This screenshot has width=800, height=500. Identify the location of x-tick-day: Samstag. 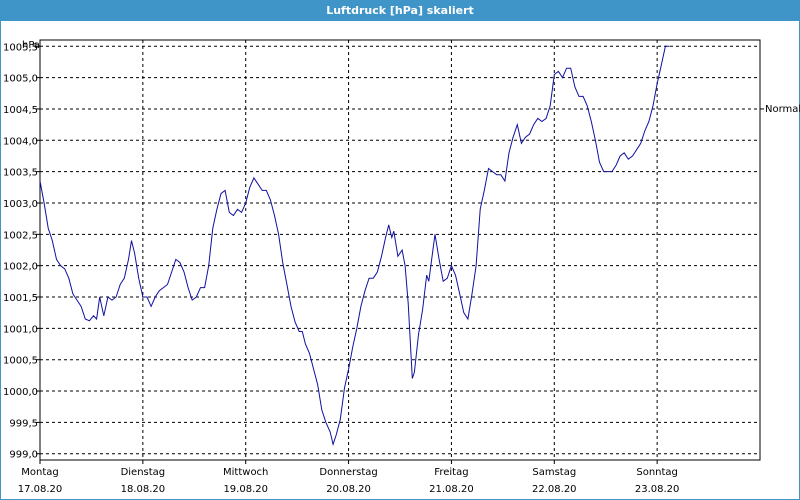
(554, 472).